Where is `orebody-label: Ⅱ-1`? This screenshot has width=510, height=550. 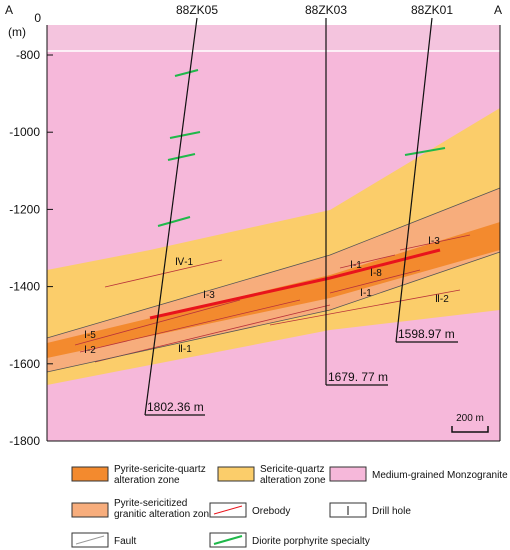 orebody-label: Ⅱ-1 is located at coordinates (185, 349).